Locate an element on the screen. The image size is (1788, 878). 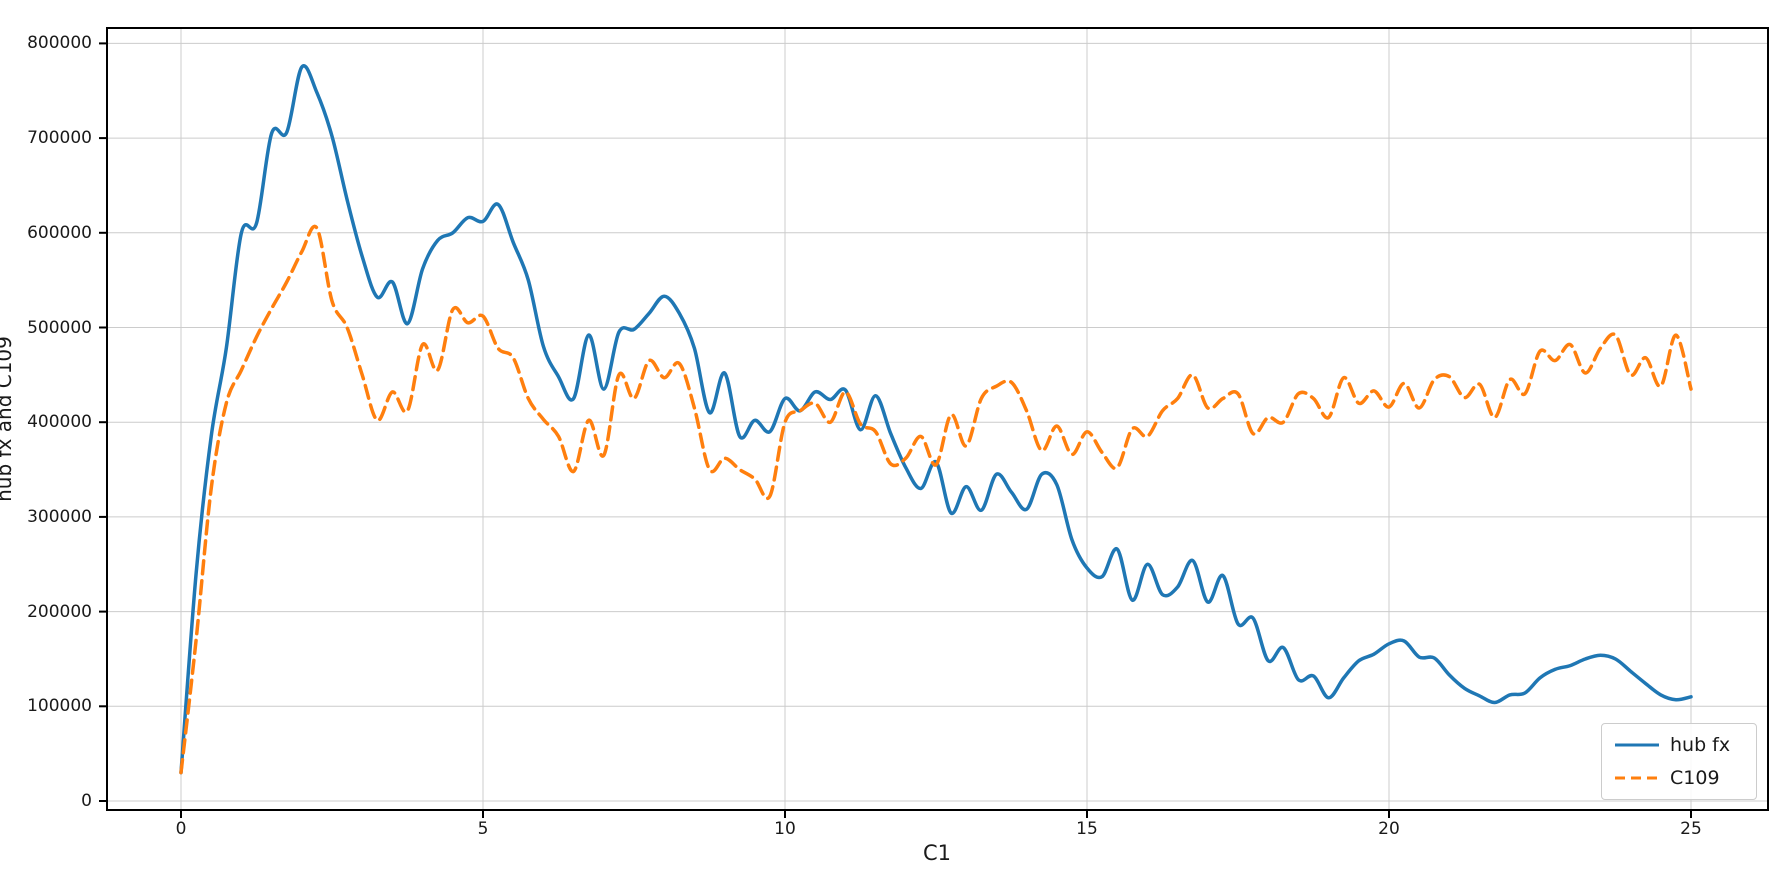
legend: hub fx C109 is located at coordinates (1679, 761).